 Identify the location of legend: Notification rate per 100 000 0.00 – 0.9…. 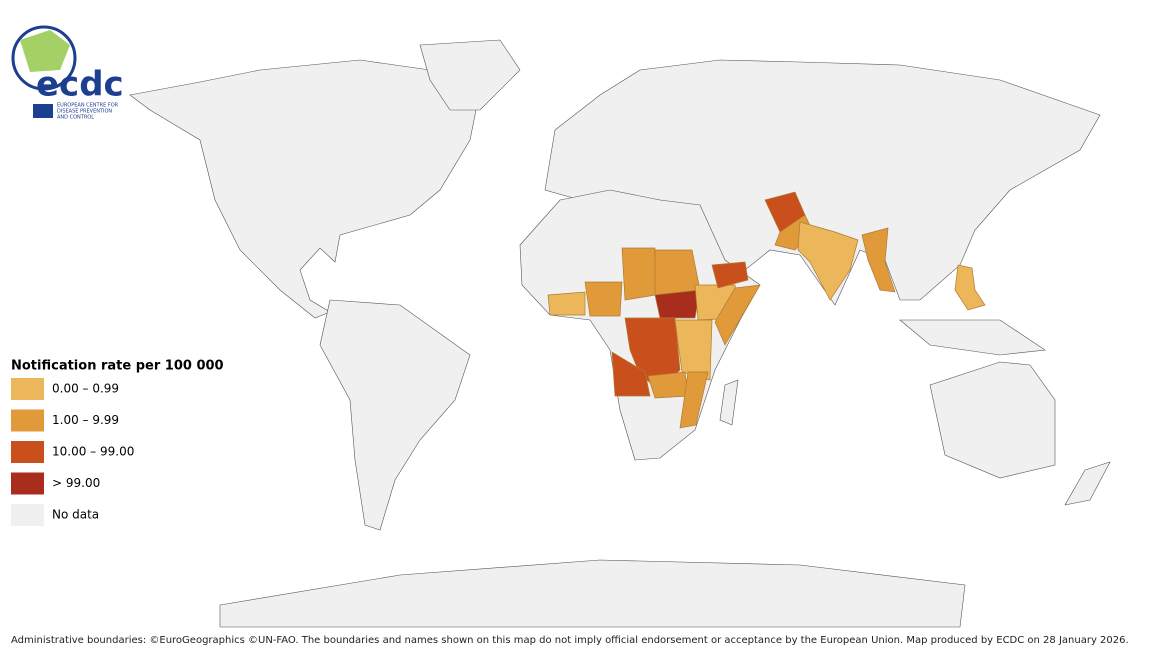
(117, 442).